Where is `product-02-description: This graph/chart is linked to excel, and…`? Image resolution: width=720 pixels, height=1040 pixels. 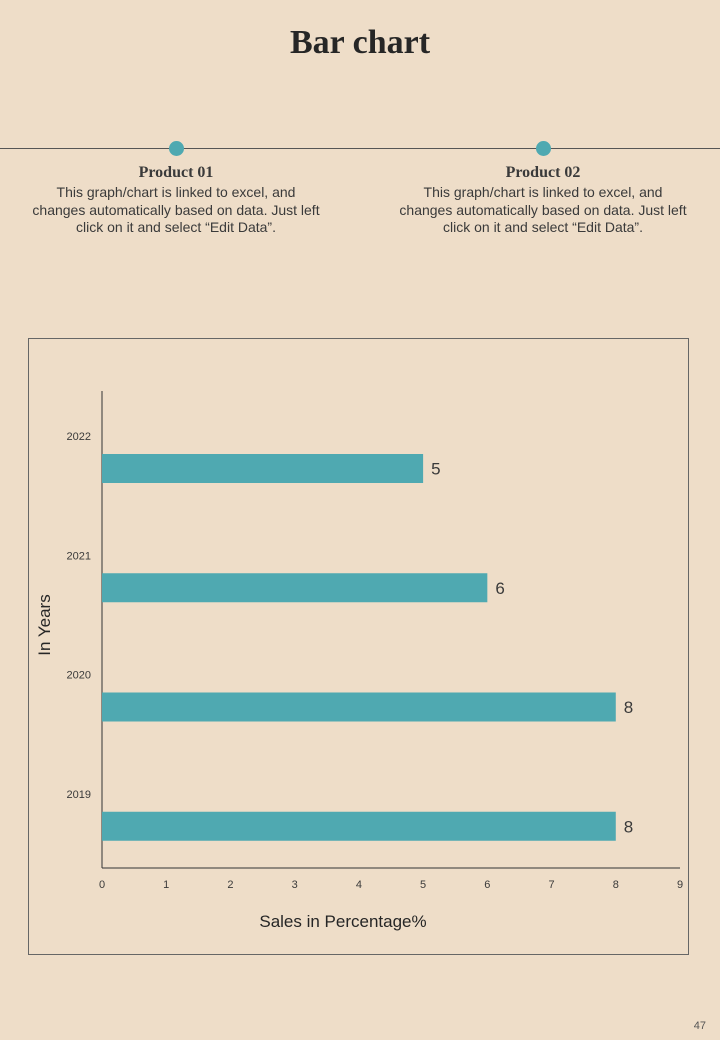 product-02-description: This graph/chart is linked to excel, and… is located at coordinates (543, 209).